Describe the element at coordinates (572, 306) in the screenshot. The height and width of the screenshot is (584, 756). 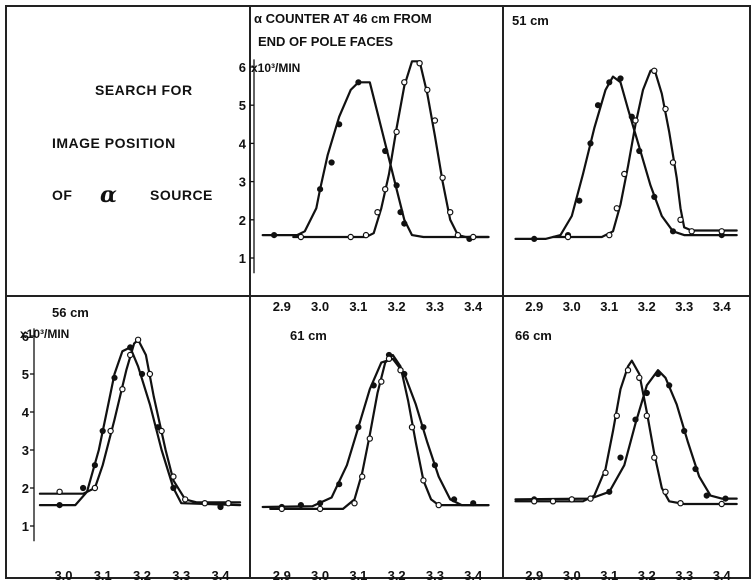
I see `x-tick-label-51cm-3.0: 3.0` at that location.